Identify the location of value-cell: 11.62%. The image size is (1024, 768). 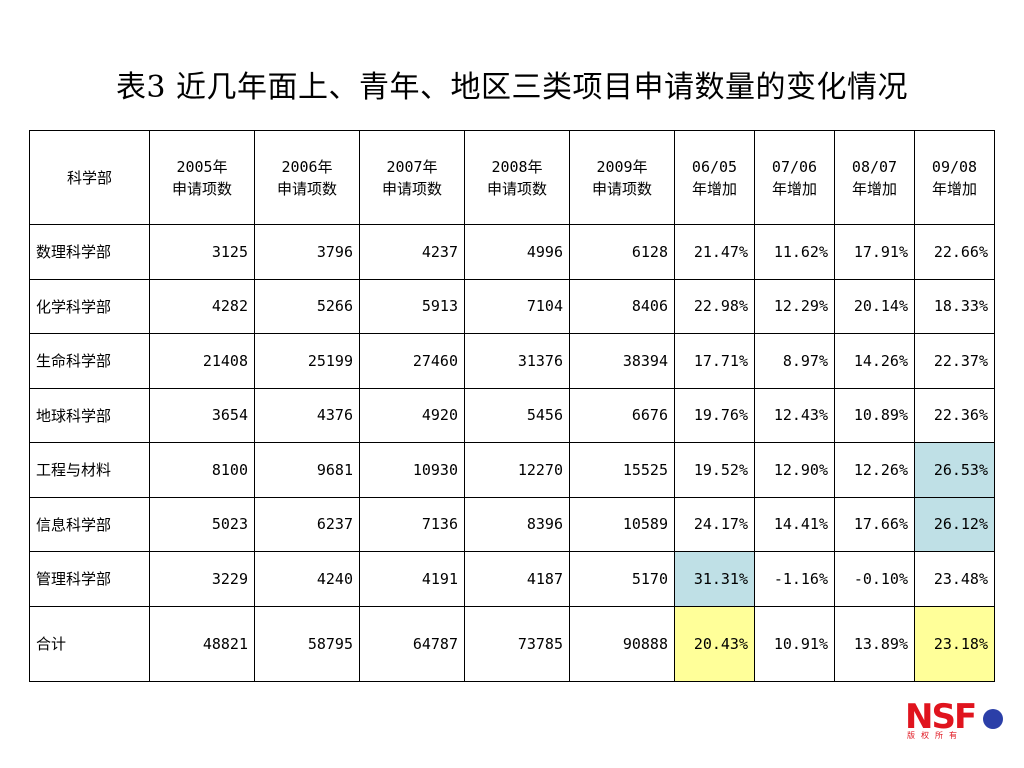
(794, 252).